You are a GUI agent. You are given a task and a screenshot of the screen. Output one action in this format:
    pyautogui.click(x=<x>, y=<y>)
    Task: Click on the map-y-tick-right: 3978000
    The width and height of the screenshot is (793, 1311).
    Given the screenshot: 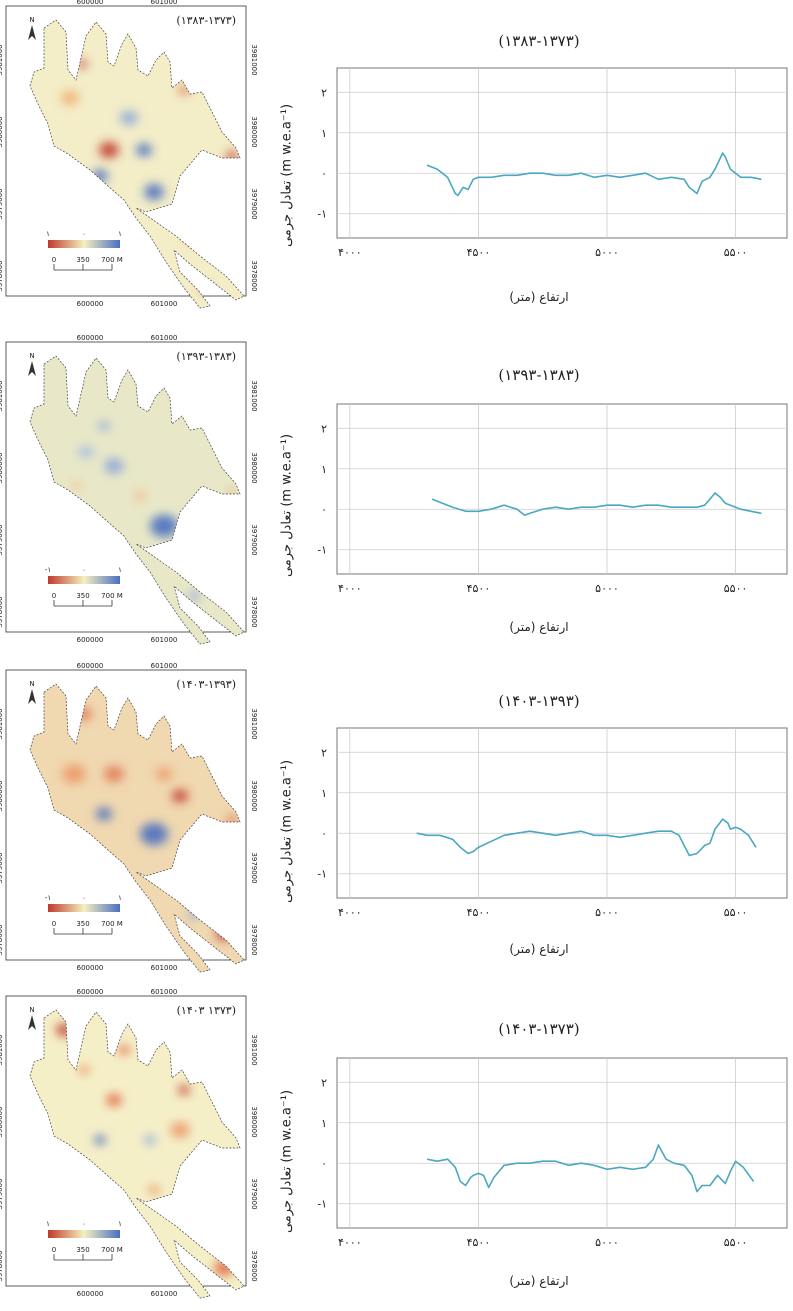 What is the action you would take?
    pyautogui.click(x=254, y=1265)
    